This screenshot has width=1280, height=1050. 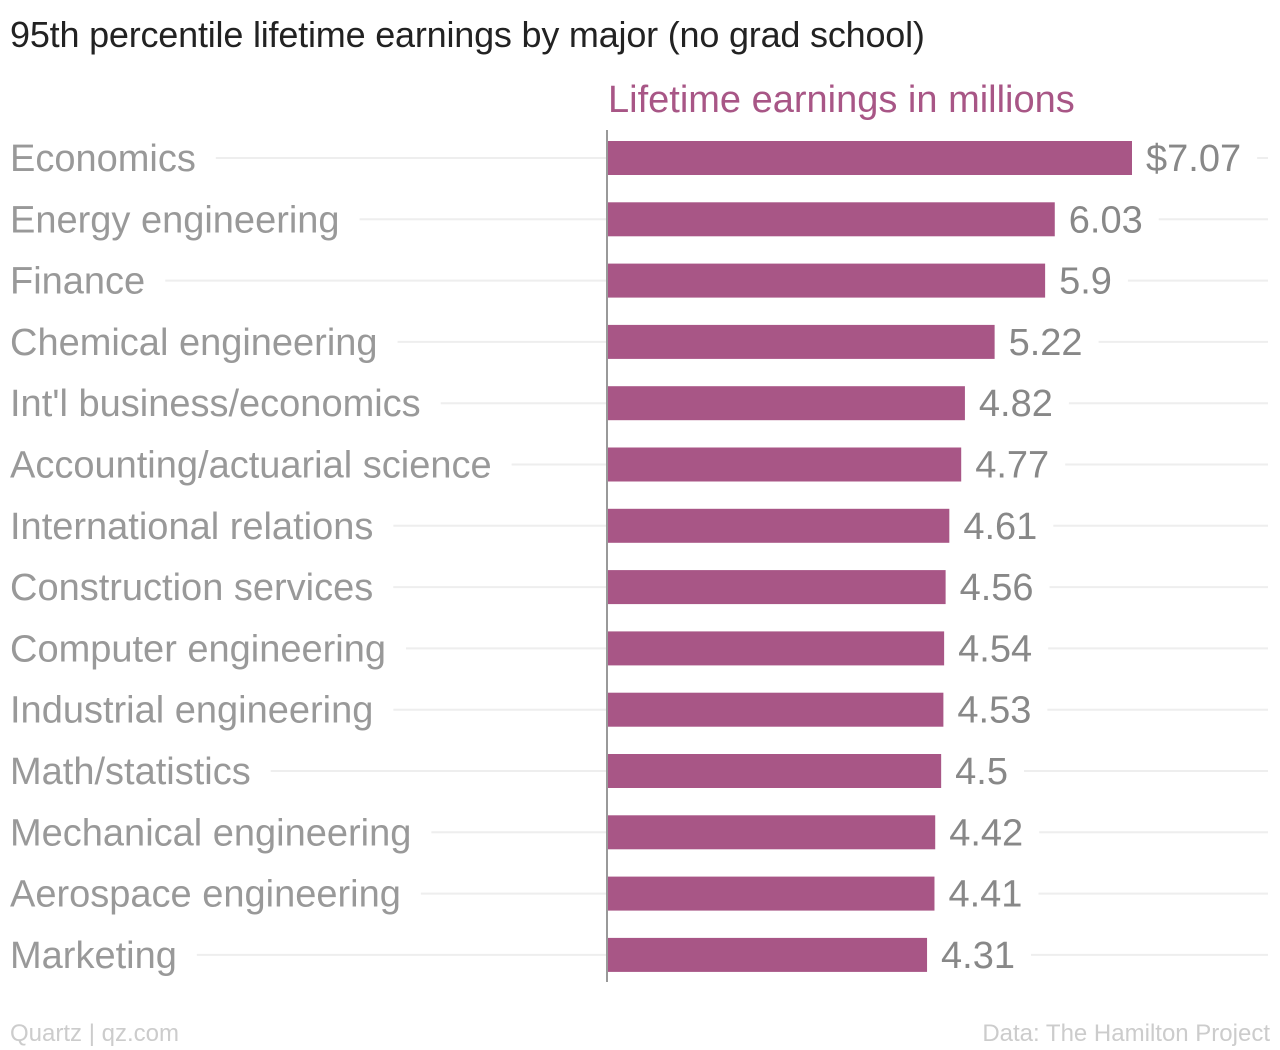 I want to click on value-label: 4.82, so click(x=1016, y=404).